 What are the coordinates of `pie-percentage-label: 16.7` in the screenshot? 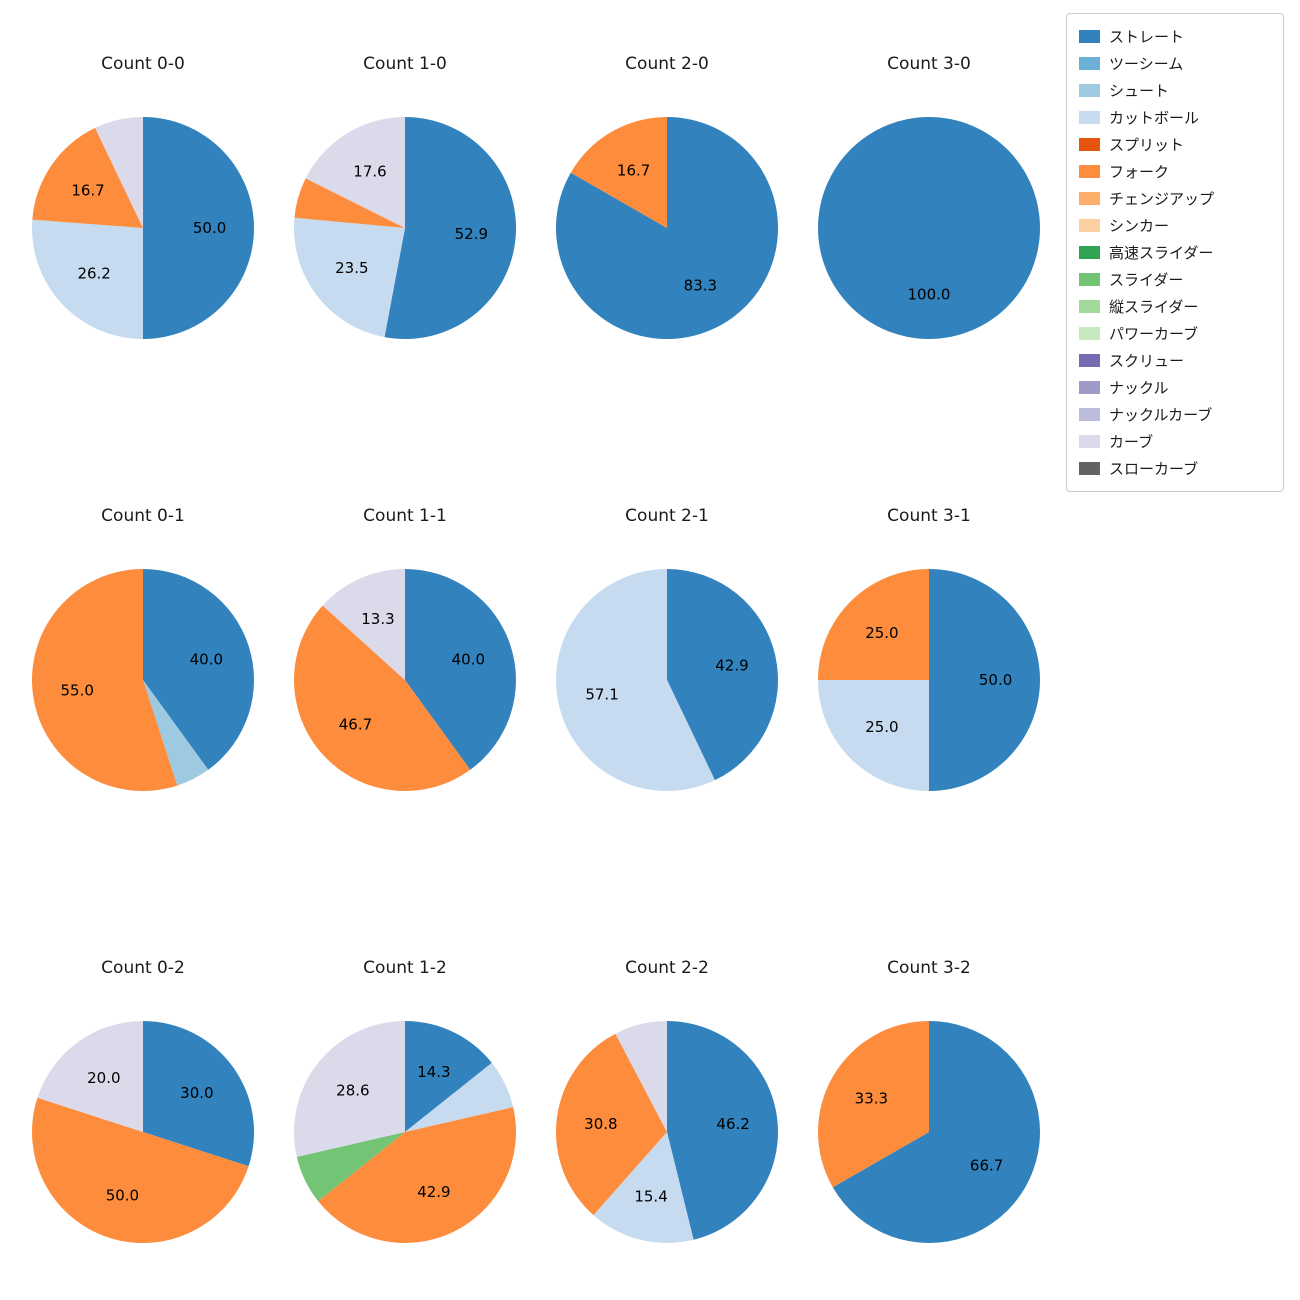 It's located at (633, 170).